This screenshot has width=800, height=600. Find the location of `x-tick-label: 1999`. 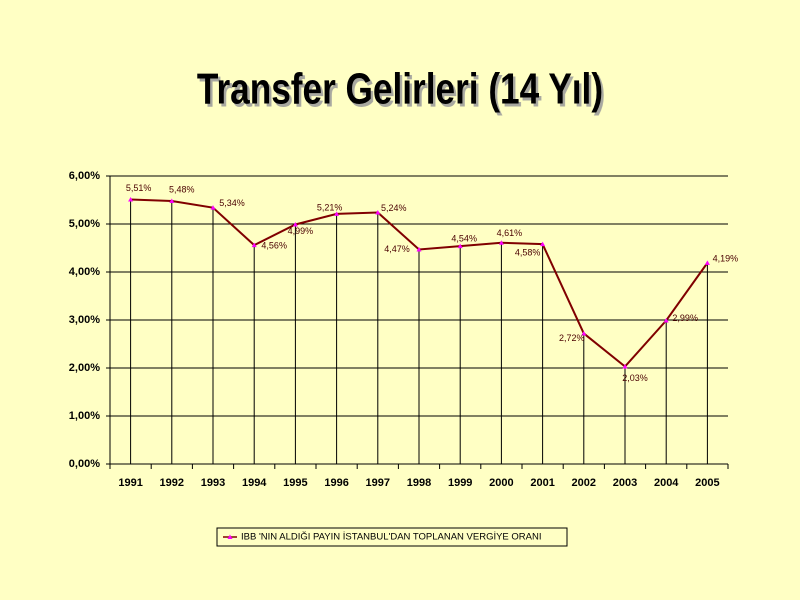

x-tick-label: 1999 is located at coordinates (460, 483).